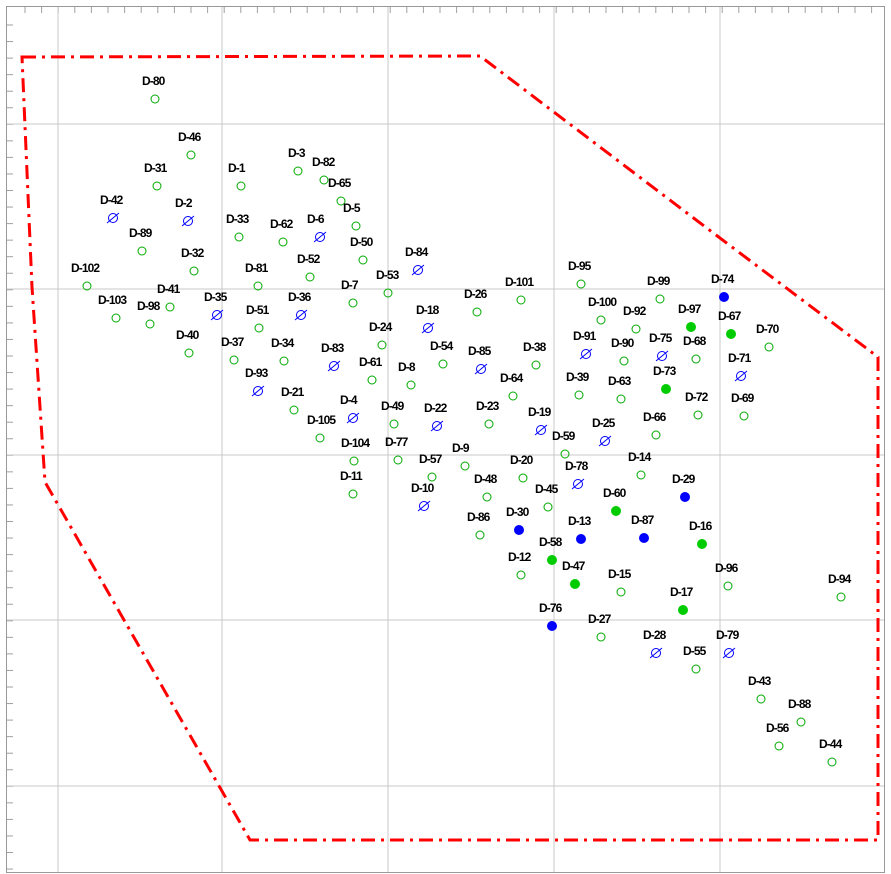 The image size is (891, 874). Describe the element at coordinates (423, 488) in the screenshot. I see `point-label: D-10` at that location.